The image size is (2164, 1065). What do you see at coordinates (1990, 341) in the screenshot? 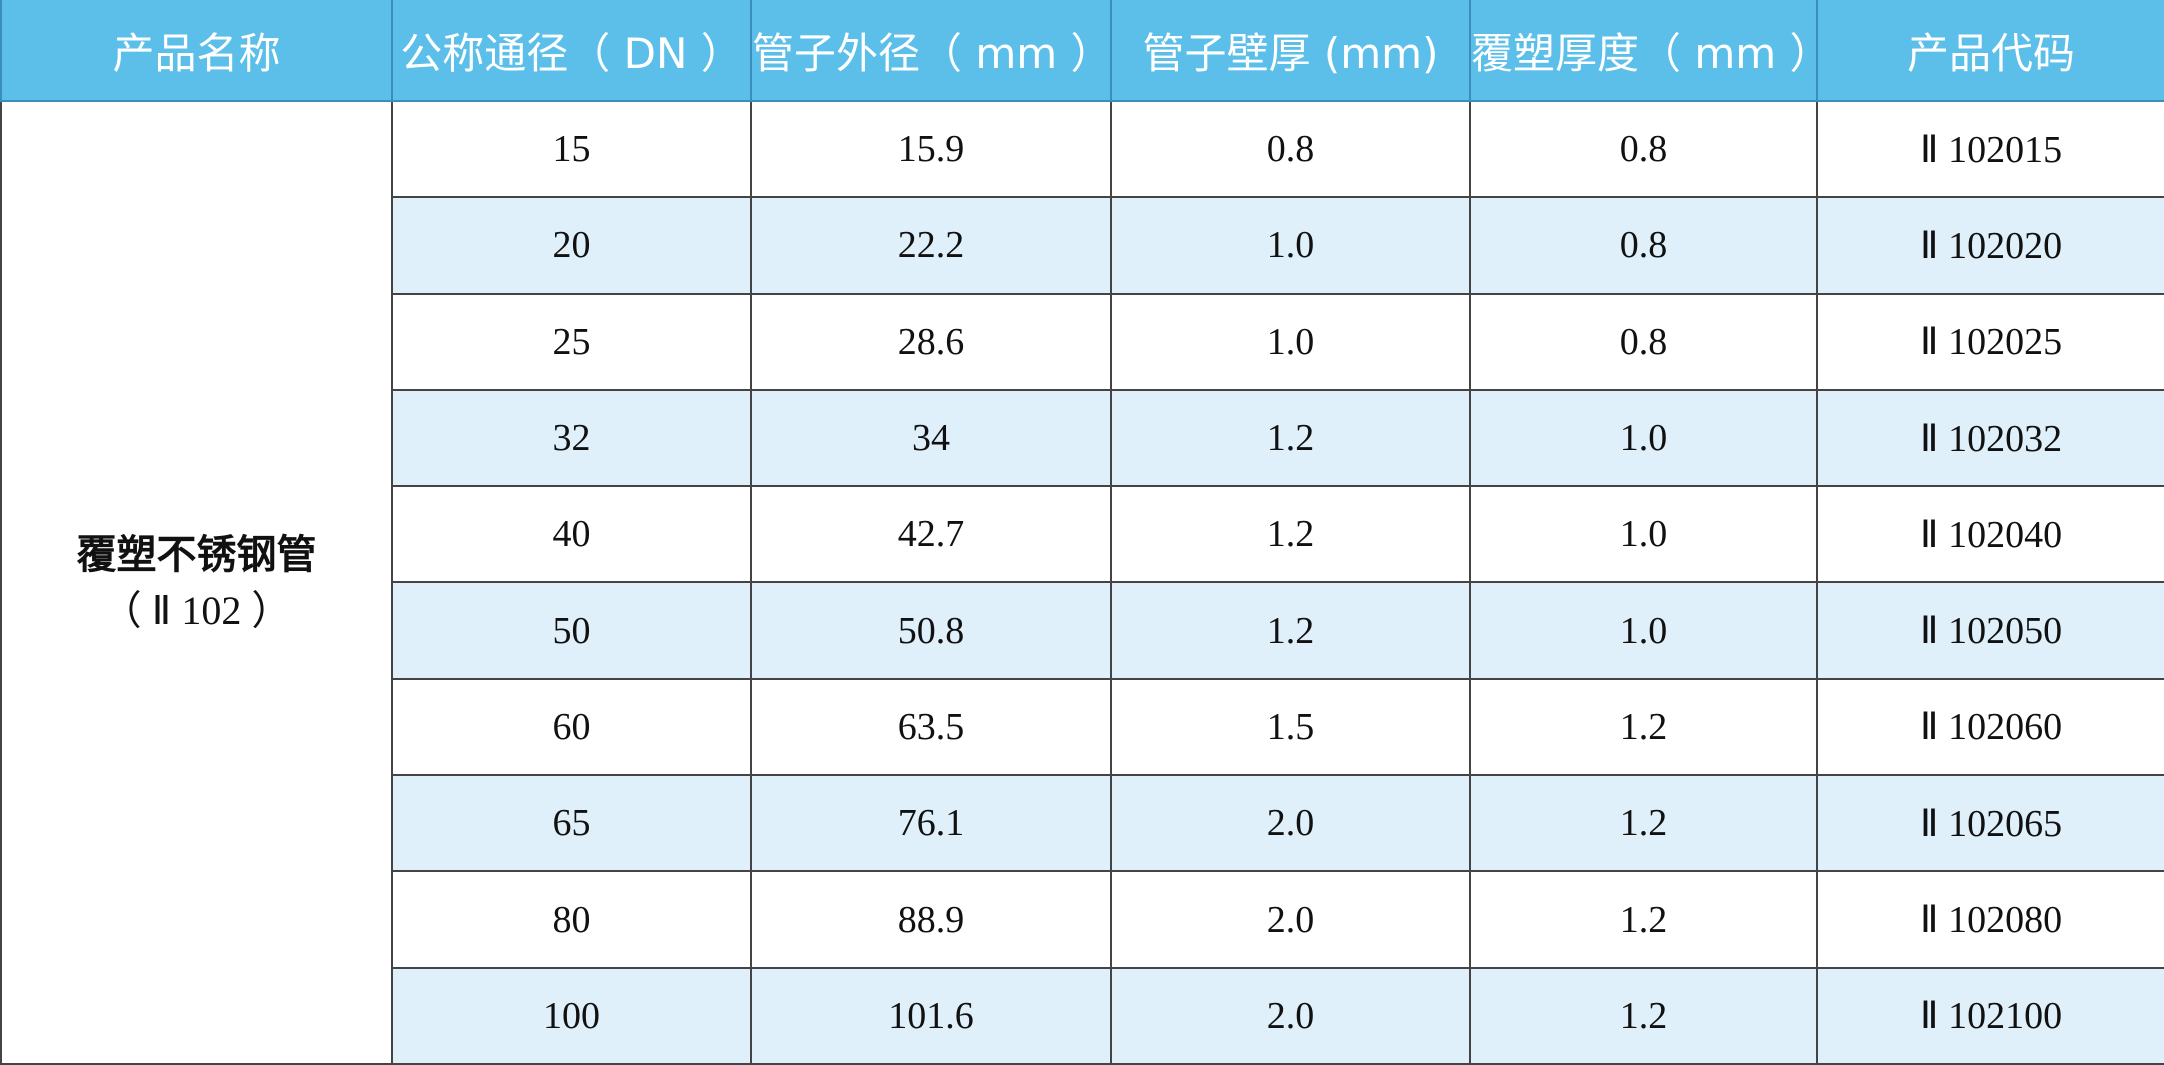
I see `table-cell: Ⅱ 102025` at bounding box center [1990, 341].